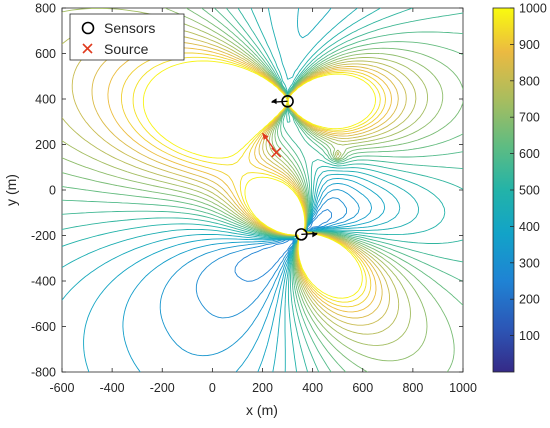 Image resolution: width=550 pixels, height=428 pixels. Describe the element at coordinates (533, 9) in the screenshot. I see `colorbar-tick-label: 1000` at that location.